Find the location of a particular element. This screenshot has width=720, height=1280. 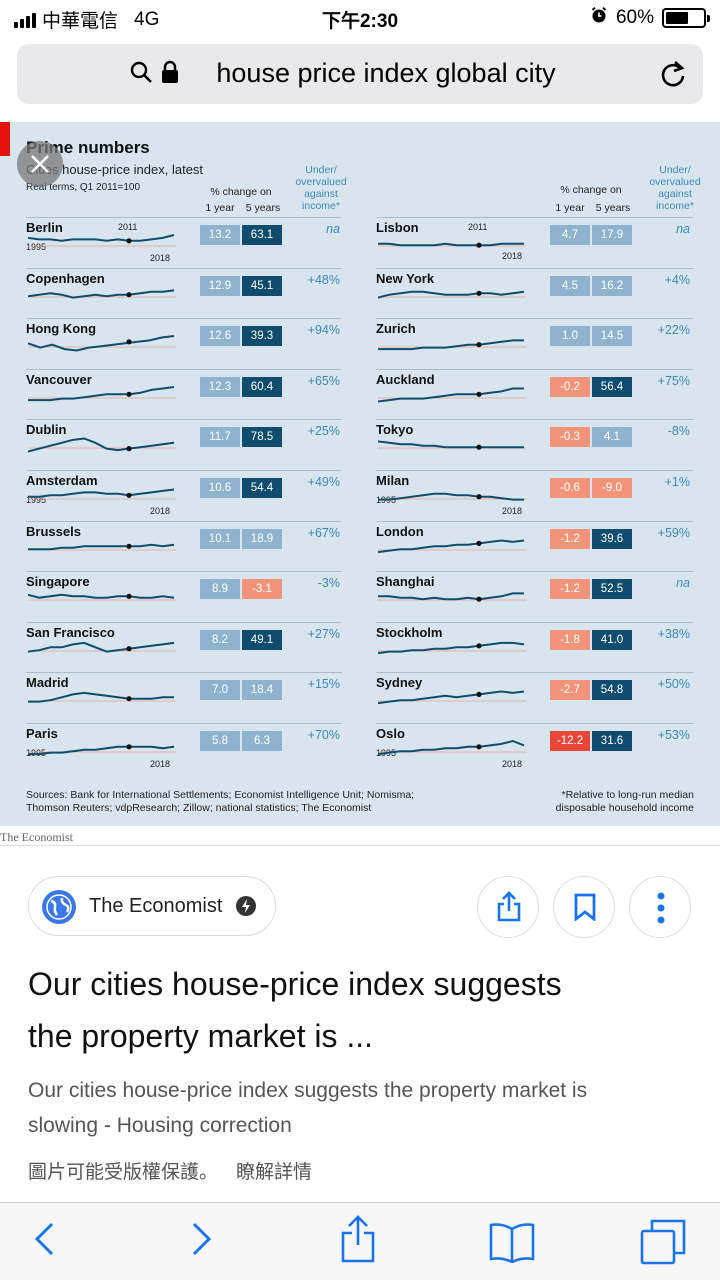

overvaluation: +70% is located at coordinates (323, 735).